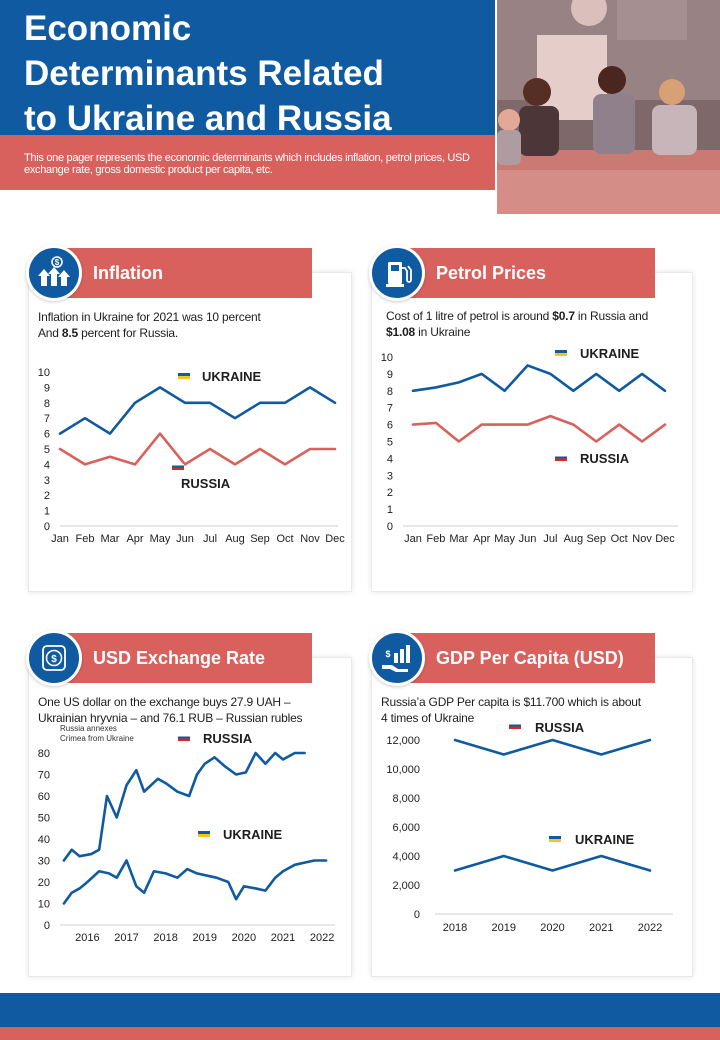  I want to click on inflation-x-tick: May, so click(160, 539).